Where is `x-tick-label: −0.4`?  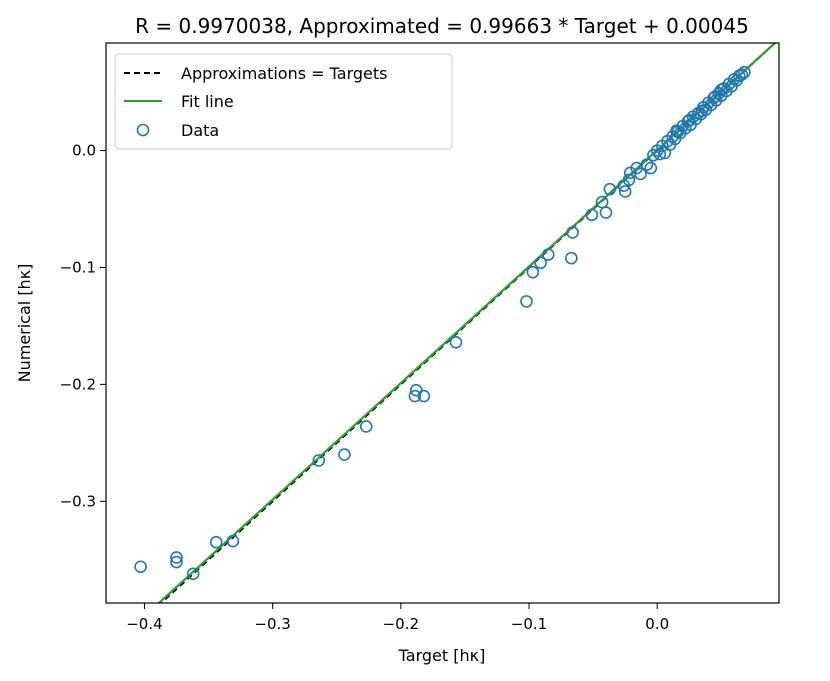
x-tick-label: −0.4 is located at coordinates (144, 624).